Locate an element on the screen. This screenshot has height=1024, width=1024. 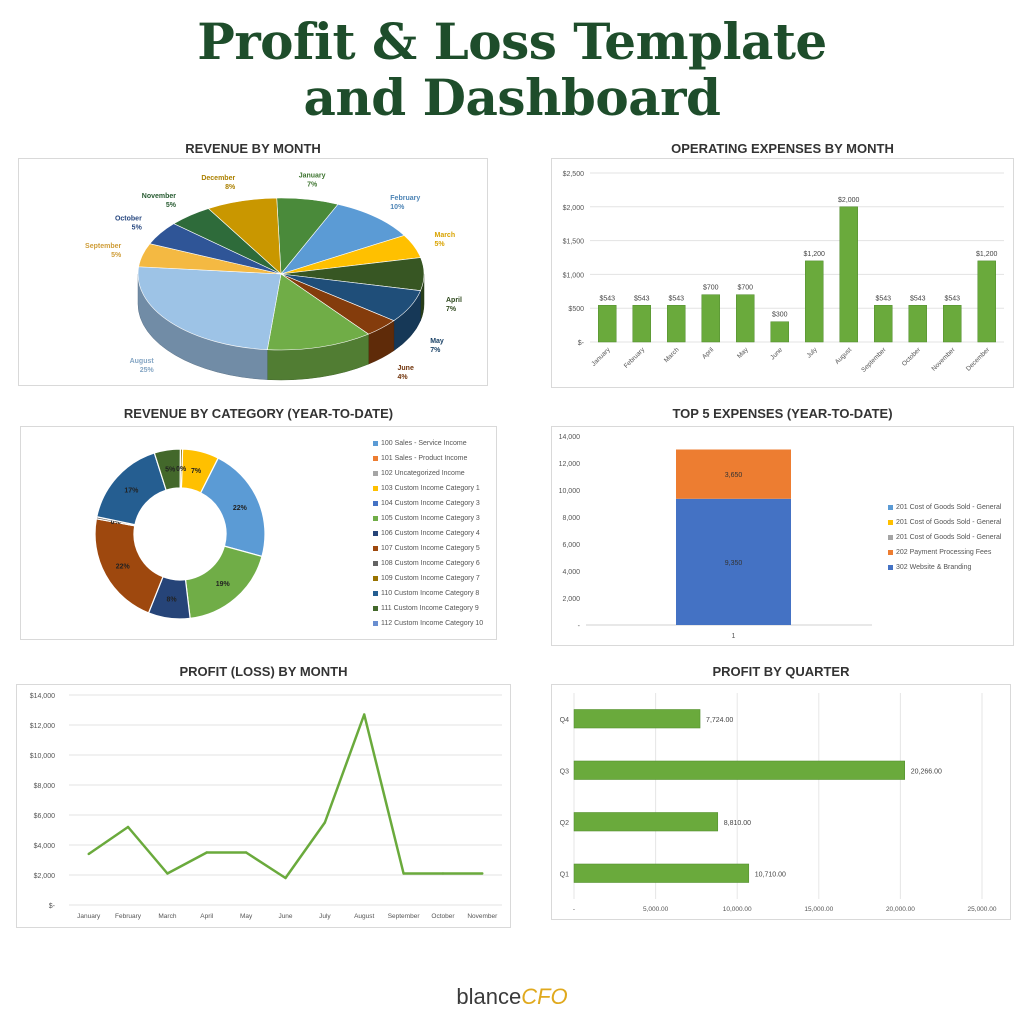
legend-label: 109 Custom Income Category 7 is located at coordinates (430, 578).